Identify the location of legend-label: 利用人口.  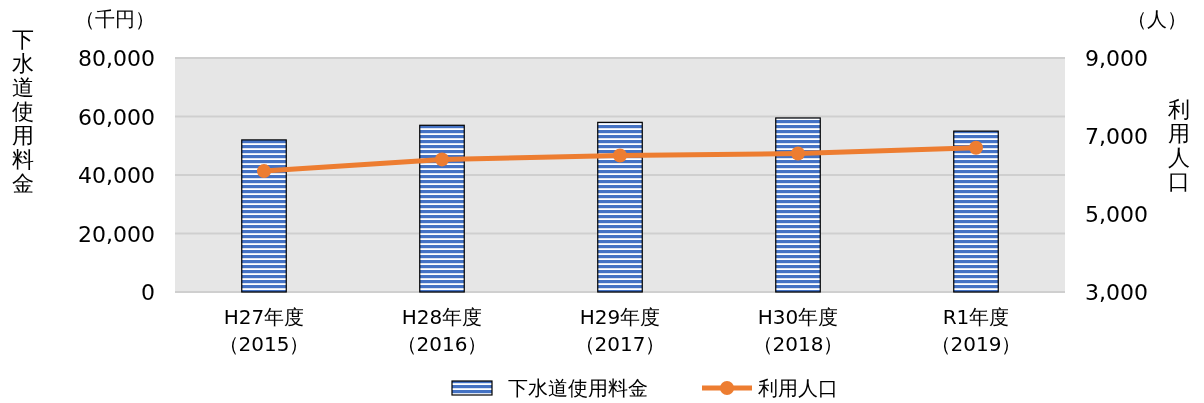
(798, 388).